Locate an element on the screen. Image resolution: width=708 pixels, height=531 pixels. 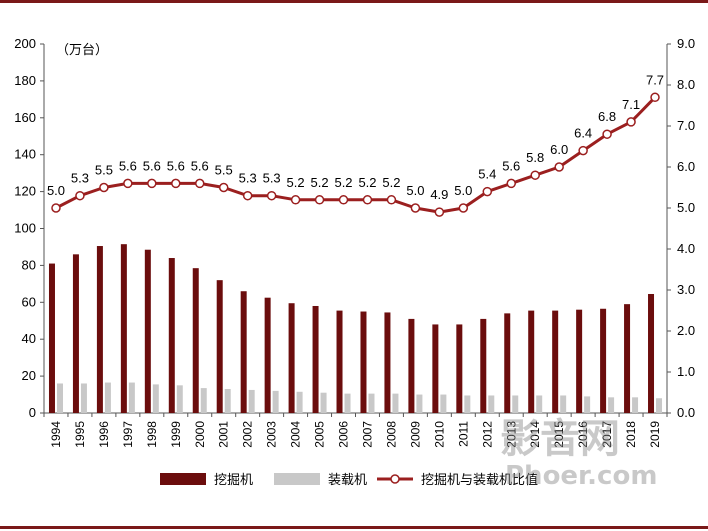
ratio-data-label: 6.4 is located at coordinates (583, 133).